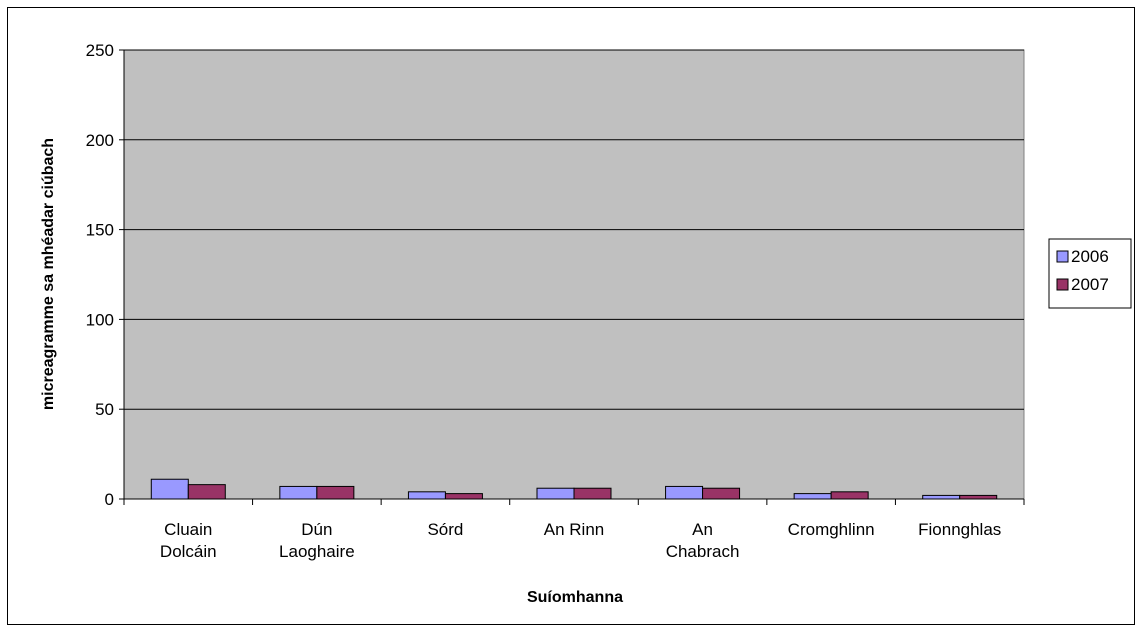  Describe the element at coordinates (100, 319) in the screenshot. I see `y-tick-label: 100` at that location.